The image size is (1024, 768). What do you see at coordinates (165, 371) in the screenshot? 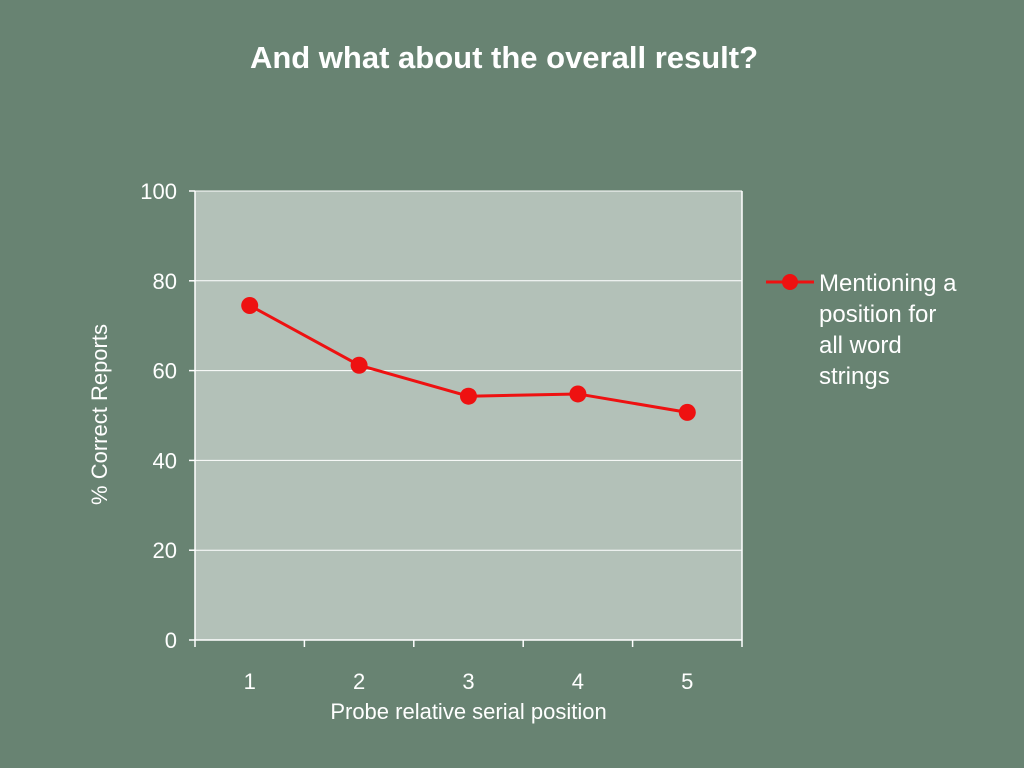
I see `y-tick-label: 60` at bounding box center [165, 371].